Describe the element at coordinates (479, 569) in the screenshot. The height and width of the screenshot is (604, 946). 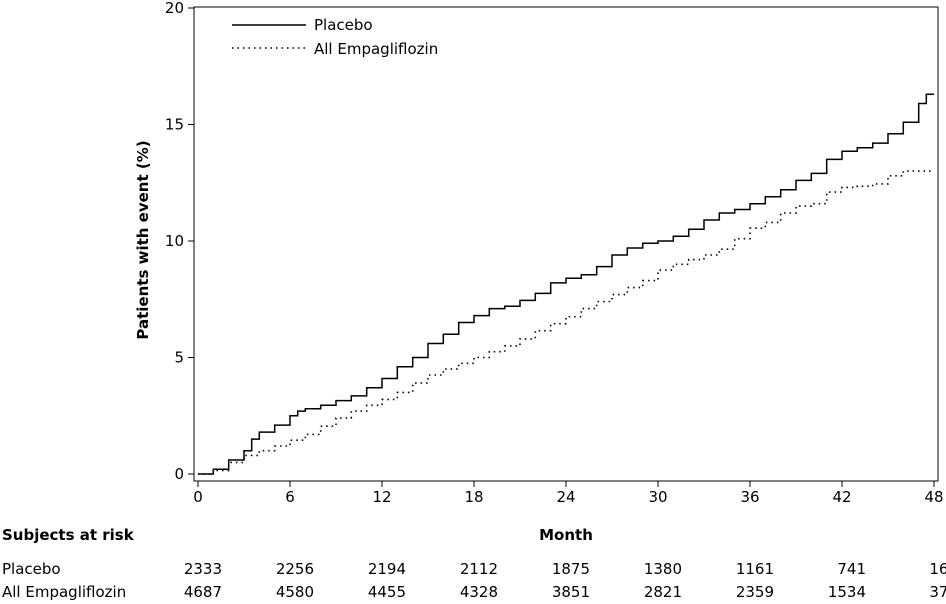
I see `risk-cell: 2112` at that location.